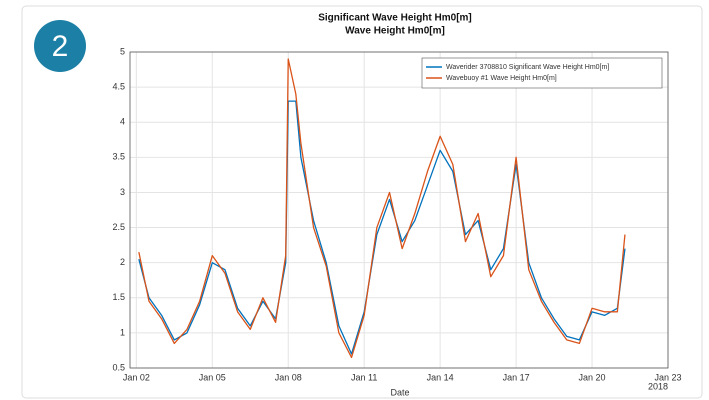 This screenshot has width=709, height=400. I want to click on x-tick-label: Jan 23, so click(667, 377).